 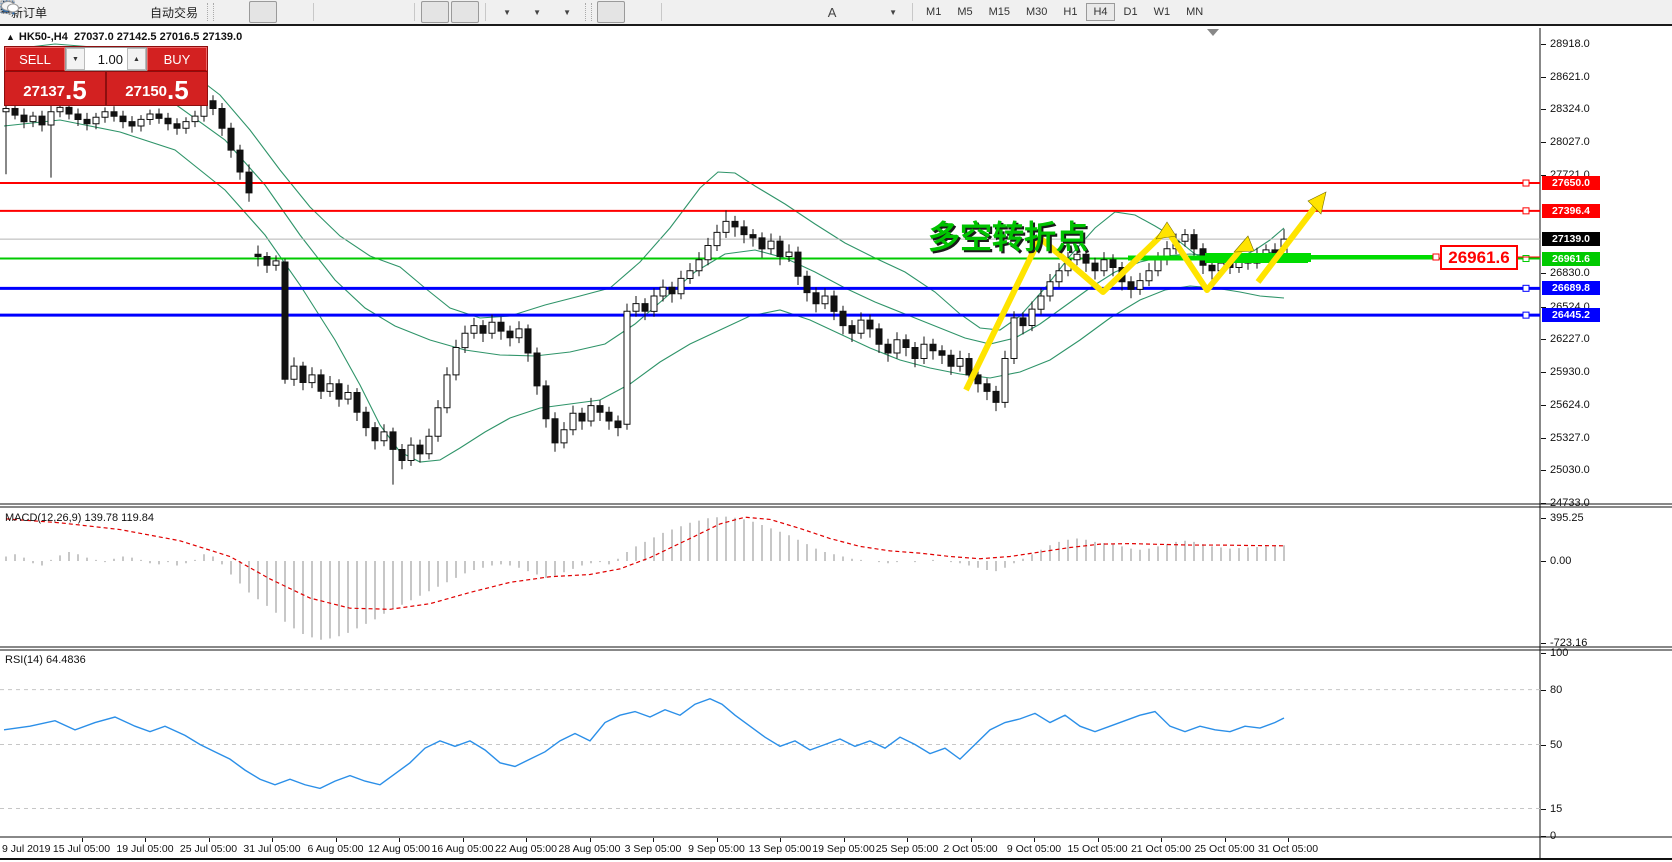 What do you see at coordinates (970, 849) in the screenshot?
I see `time-axis-label: 2 Oct 05:00` at bounding box center [970, 849].